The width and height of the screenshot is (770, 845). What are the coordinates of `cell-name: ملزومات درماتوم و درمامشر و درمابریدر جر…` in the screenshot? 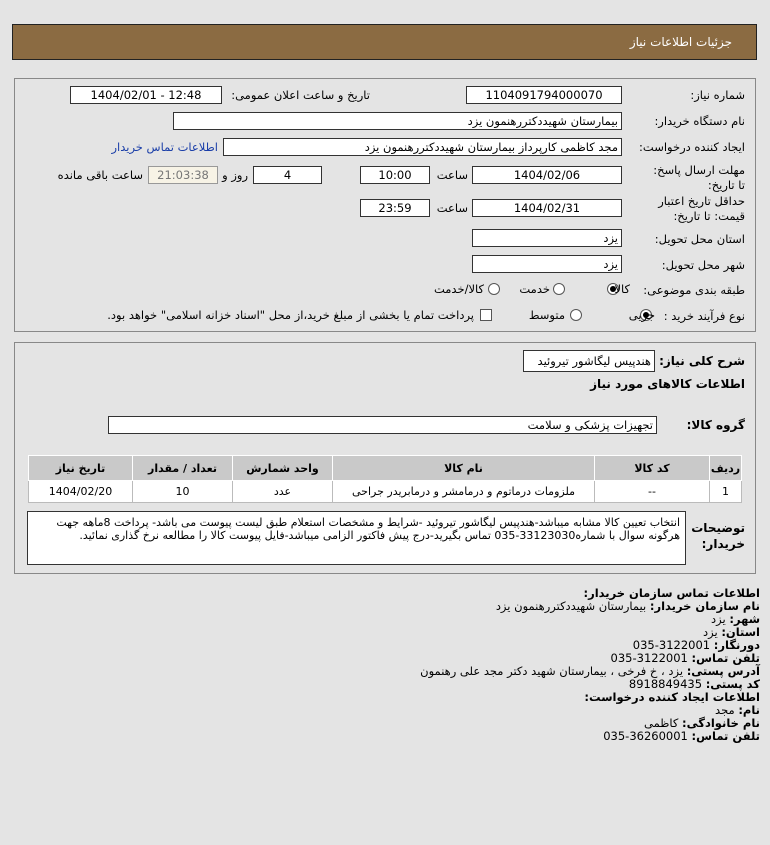 It's located at (463, 491).